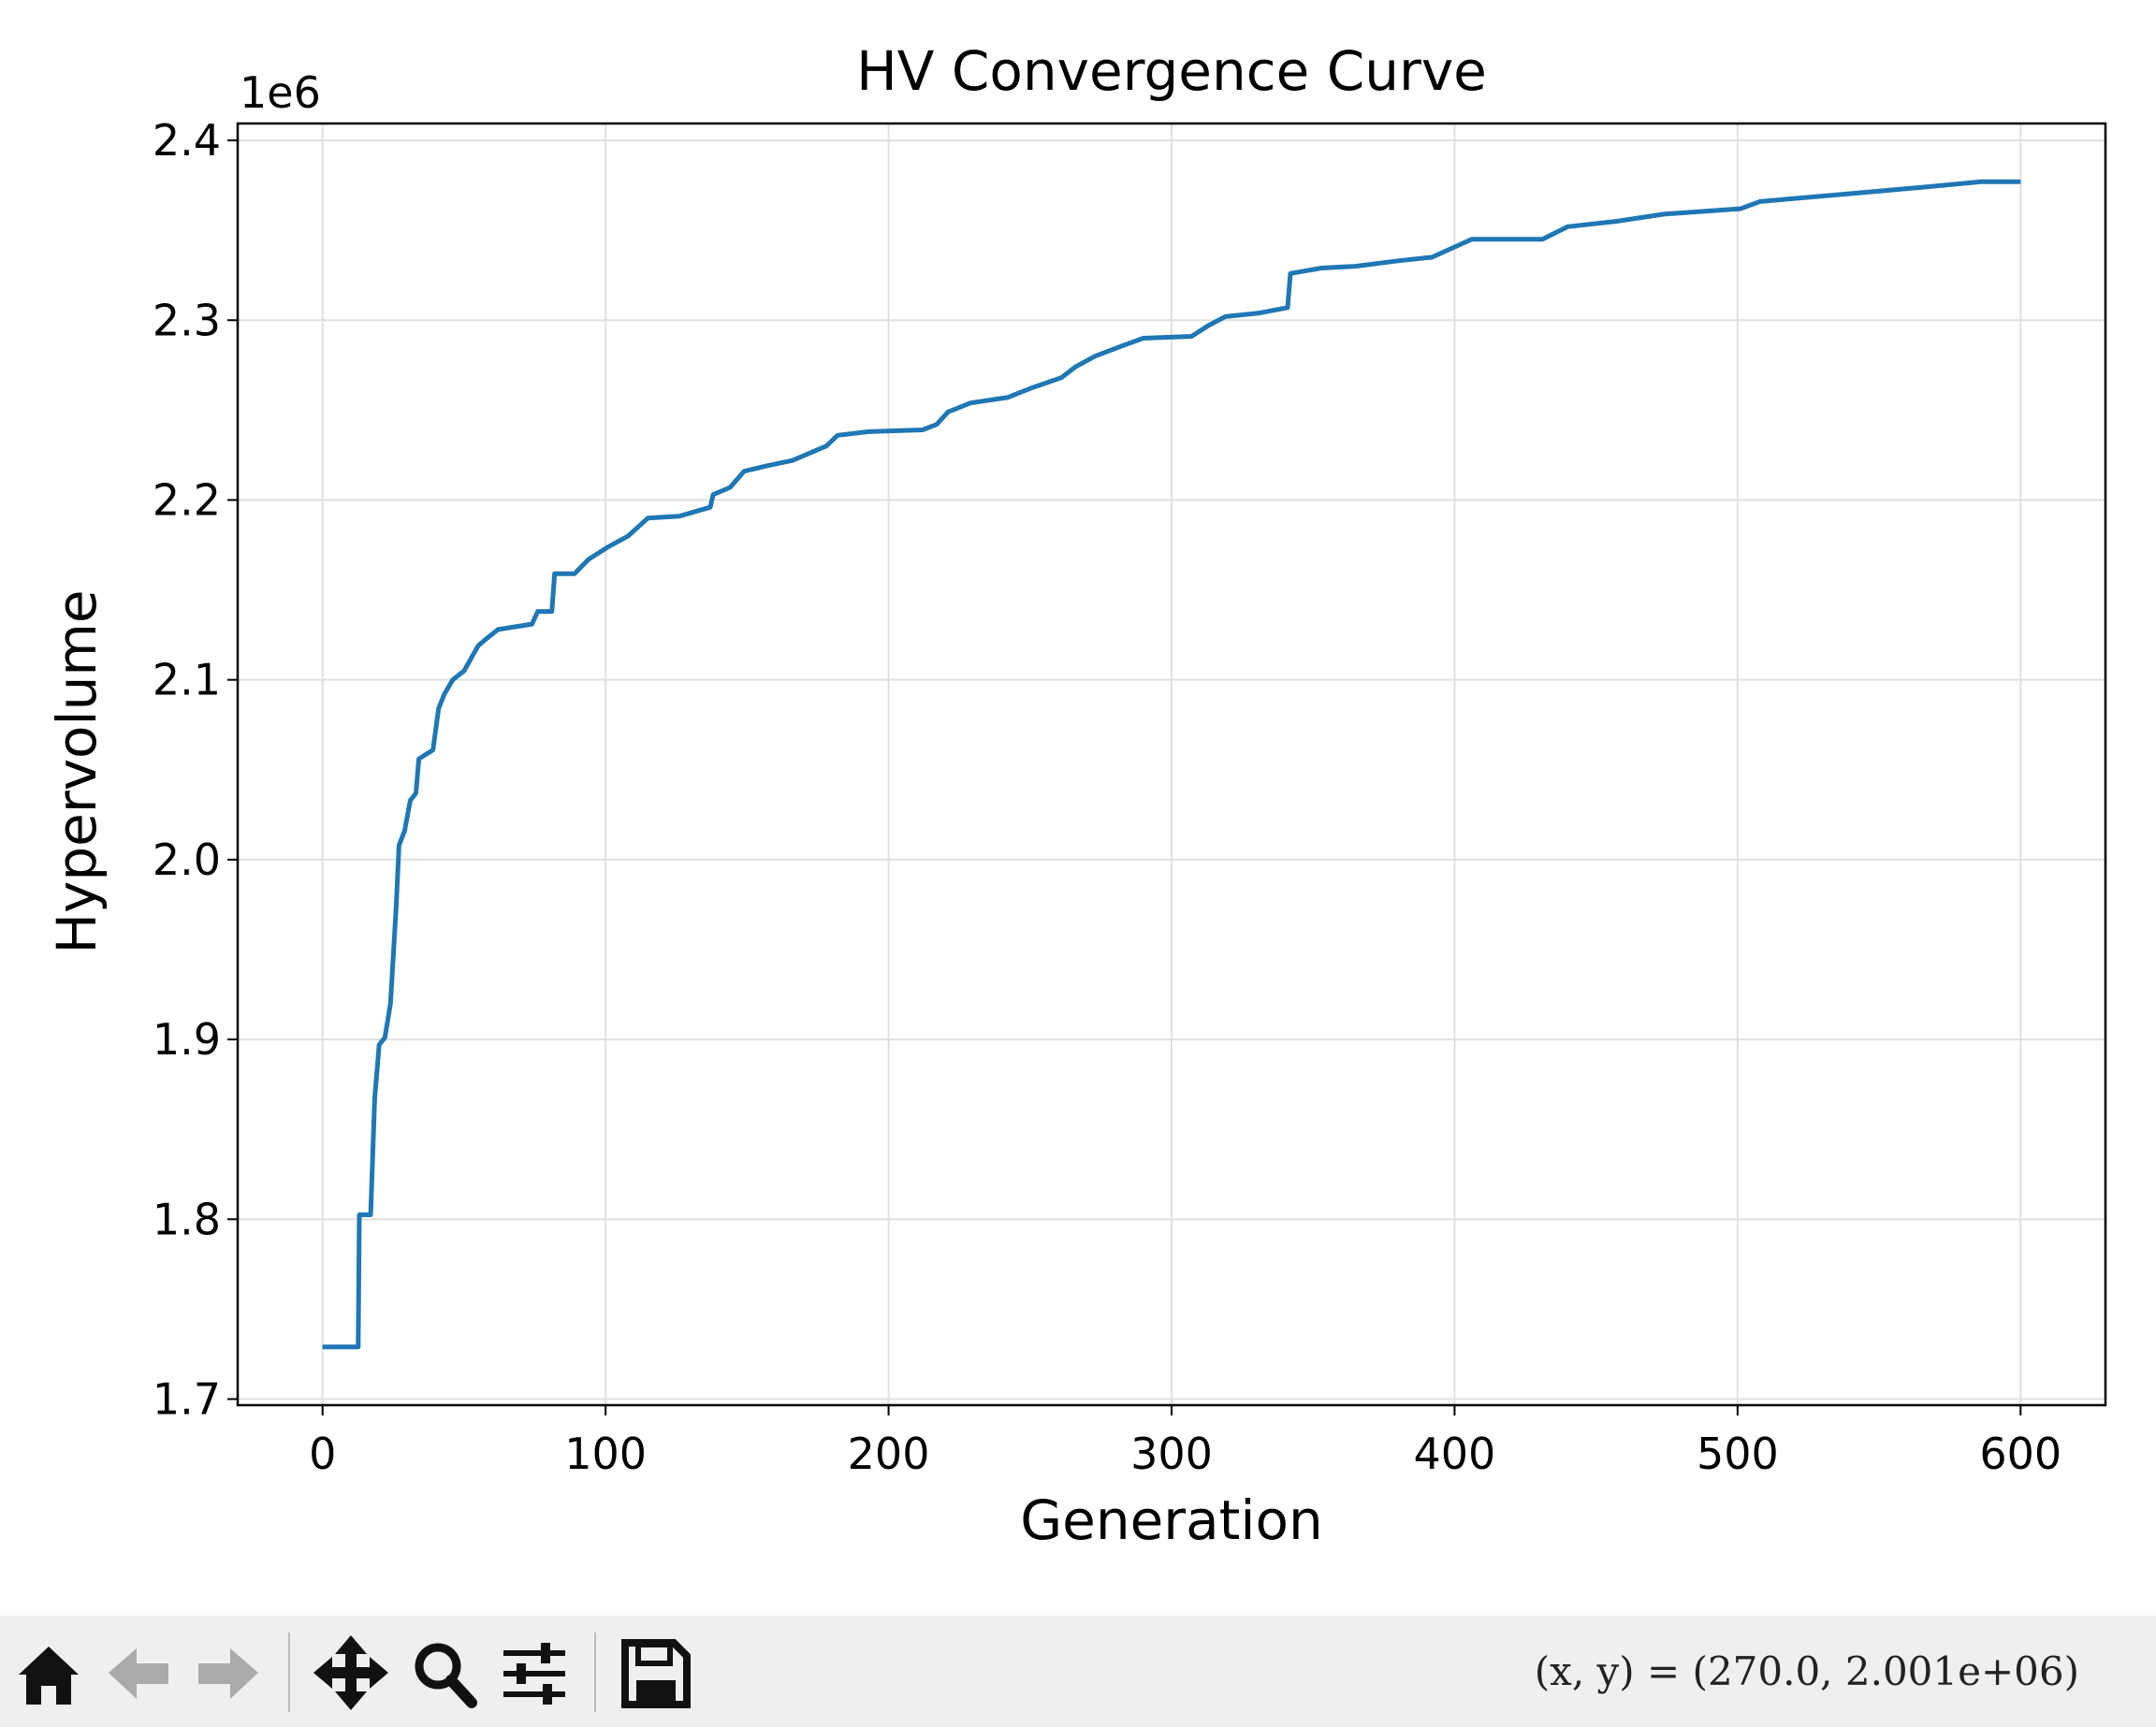 This screenshot has height=1727, width=2156. Describe the element at coordinates (138, 1673) in the screenshot. I see `back-button` at that location.